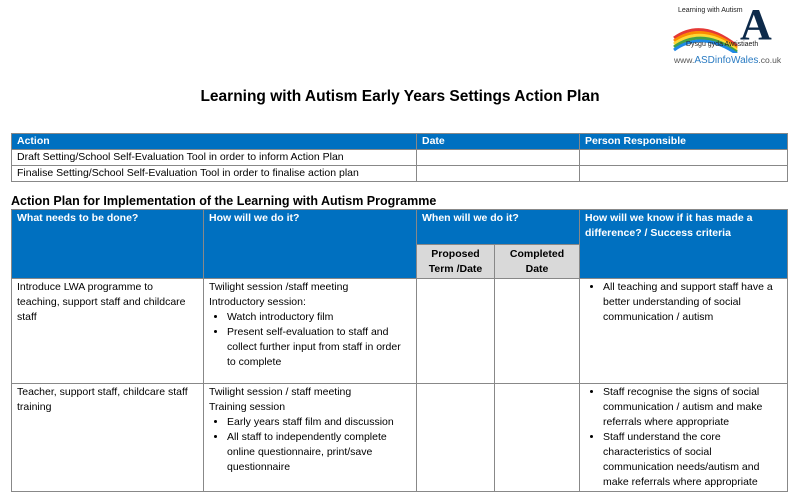  Describe the element at coordinates (455, 261) in the screenshot. I see `header-proposed: Proposed Term /Date` at that location.